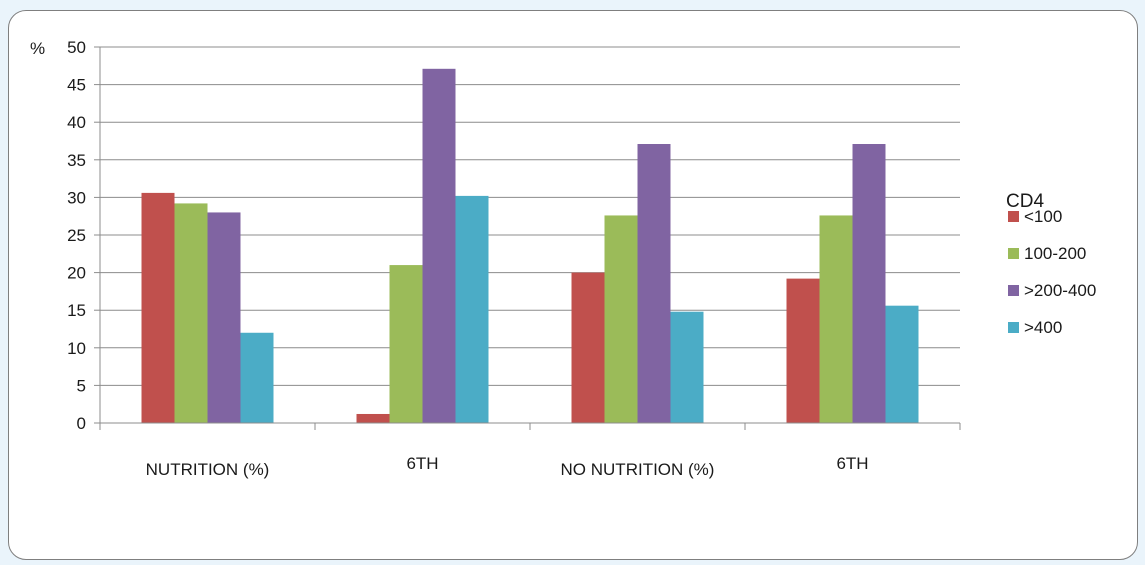 Image resolution: width=1145 pixels, height=565 pixels. I want to click on x-tick-labels: NUTRITION (%) 6TH NO NUTRITION (%) 6TH, so click(507, 466).